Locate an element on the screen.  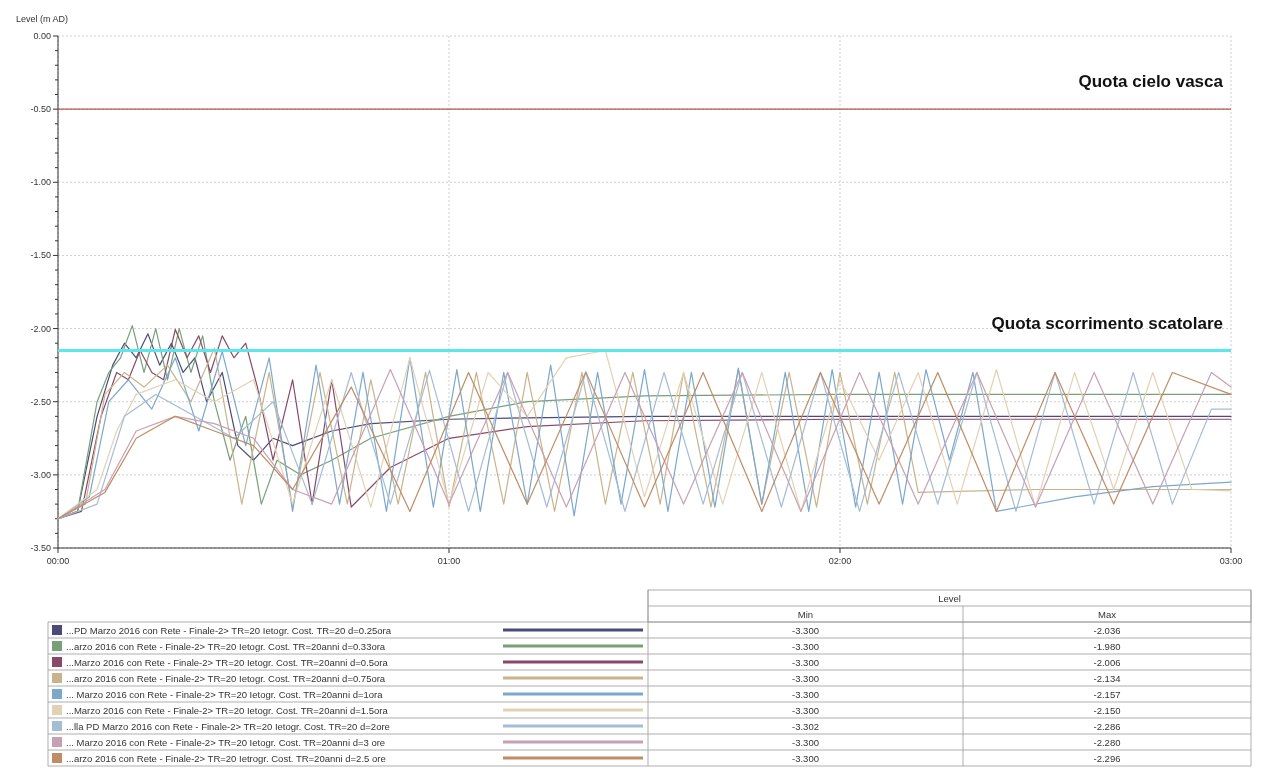
legend-label: ... Marzo 2016 con Rete - Finale-2> TR=20 Ietogr. Cost. TR=20anni d=3 ore is located at coordinates (226, 742).